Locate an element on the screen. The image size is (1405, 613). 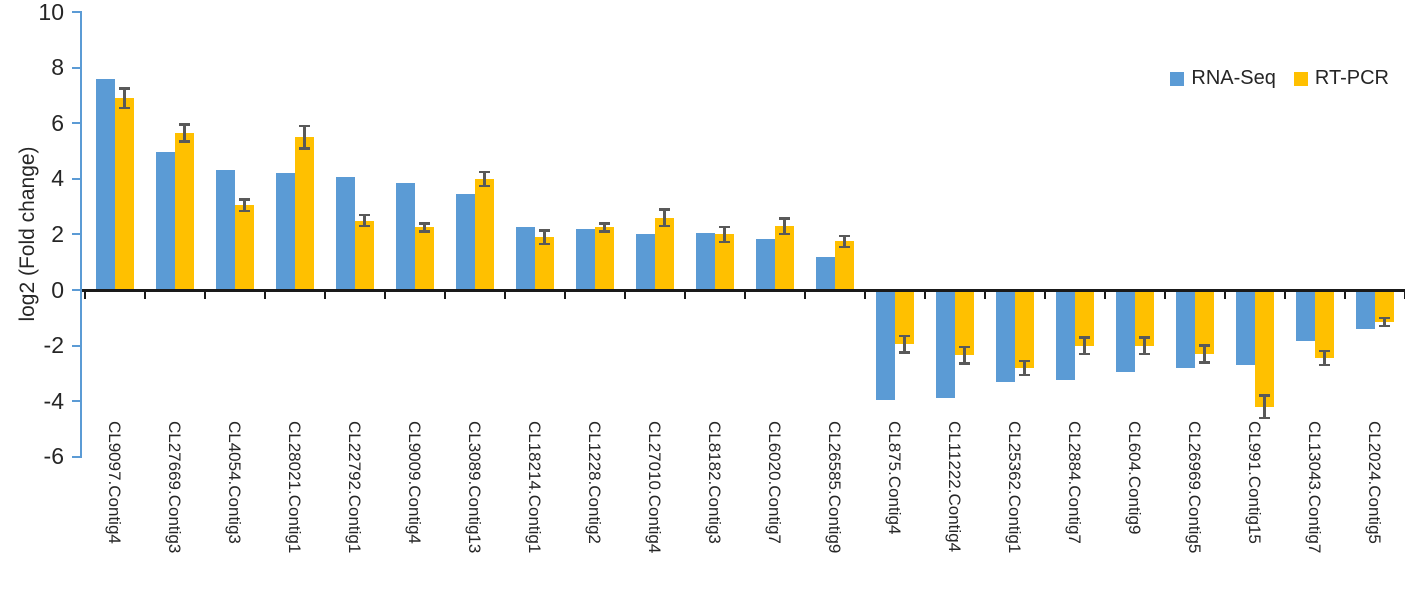
y-axis-title: log2 (Fold change) is located at coordinates (27, 234).